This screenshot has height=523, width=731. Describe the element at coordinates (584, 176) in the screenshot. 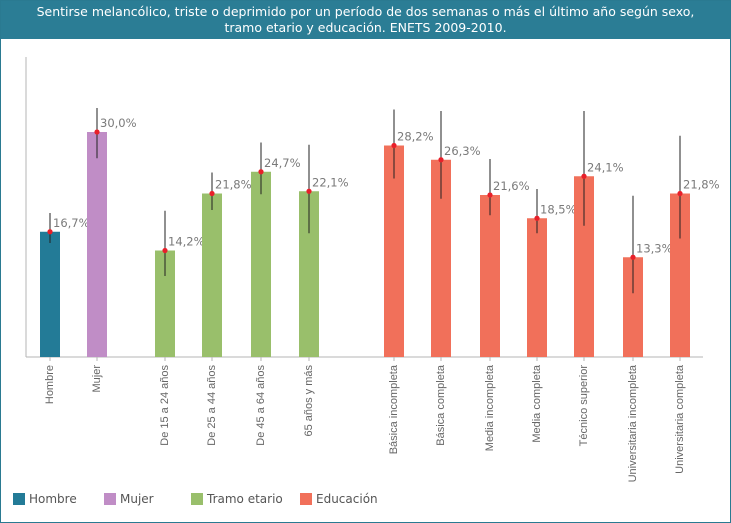

I see `point-marker-tecnico-superior` at that location.